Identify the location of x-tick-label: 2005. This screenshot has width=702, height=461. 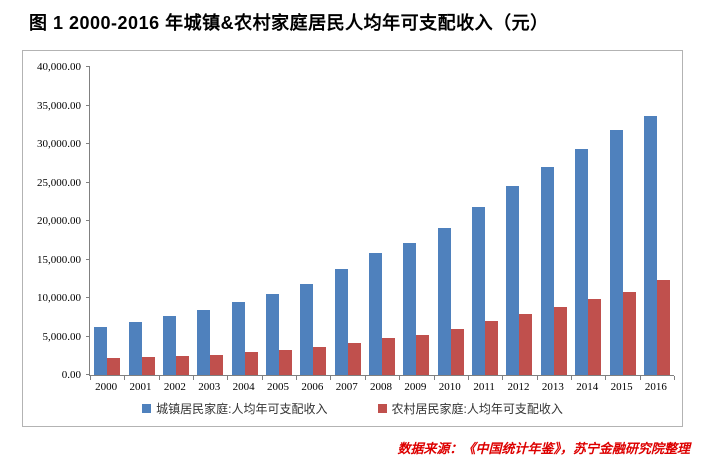
(277, 387).